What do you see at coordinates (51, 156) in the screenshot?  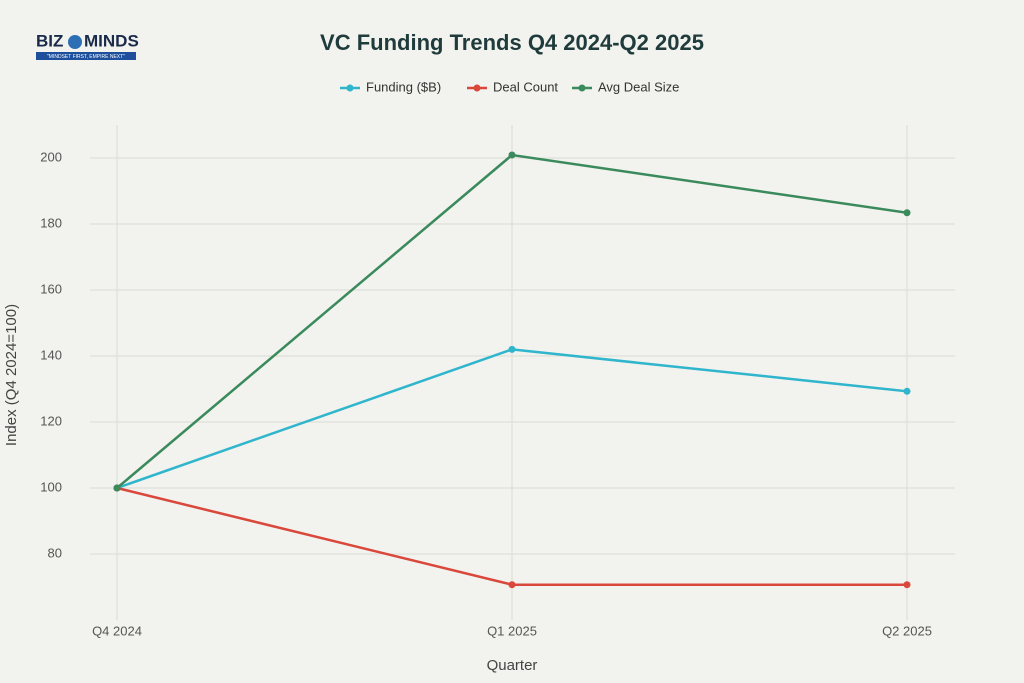 I see `y-tick-label: 200` at bounding box center [51, 156].